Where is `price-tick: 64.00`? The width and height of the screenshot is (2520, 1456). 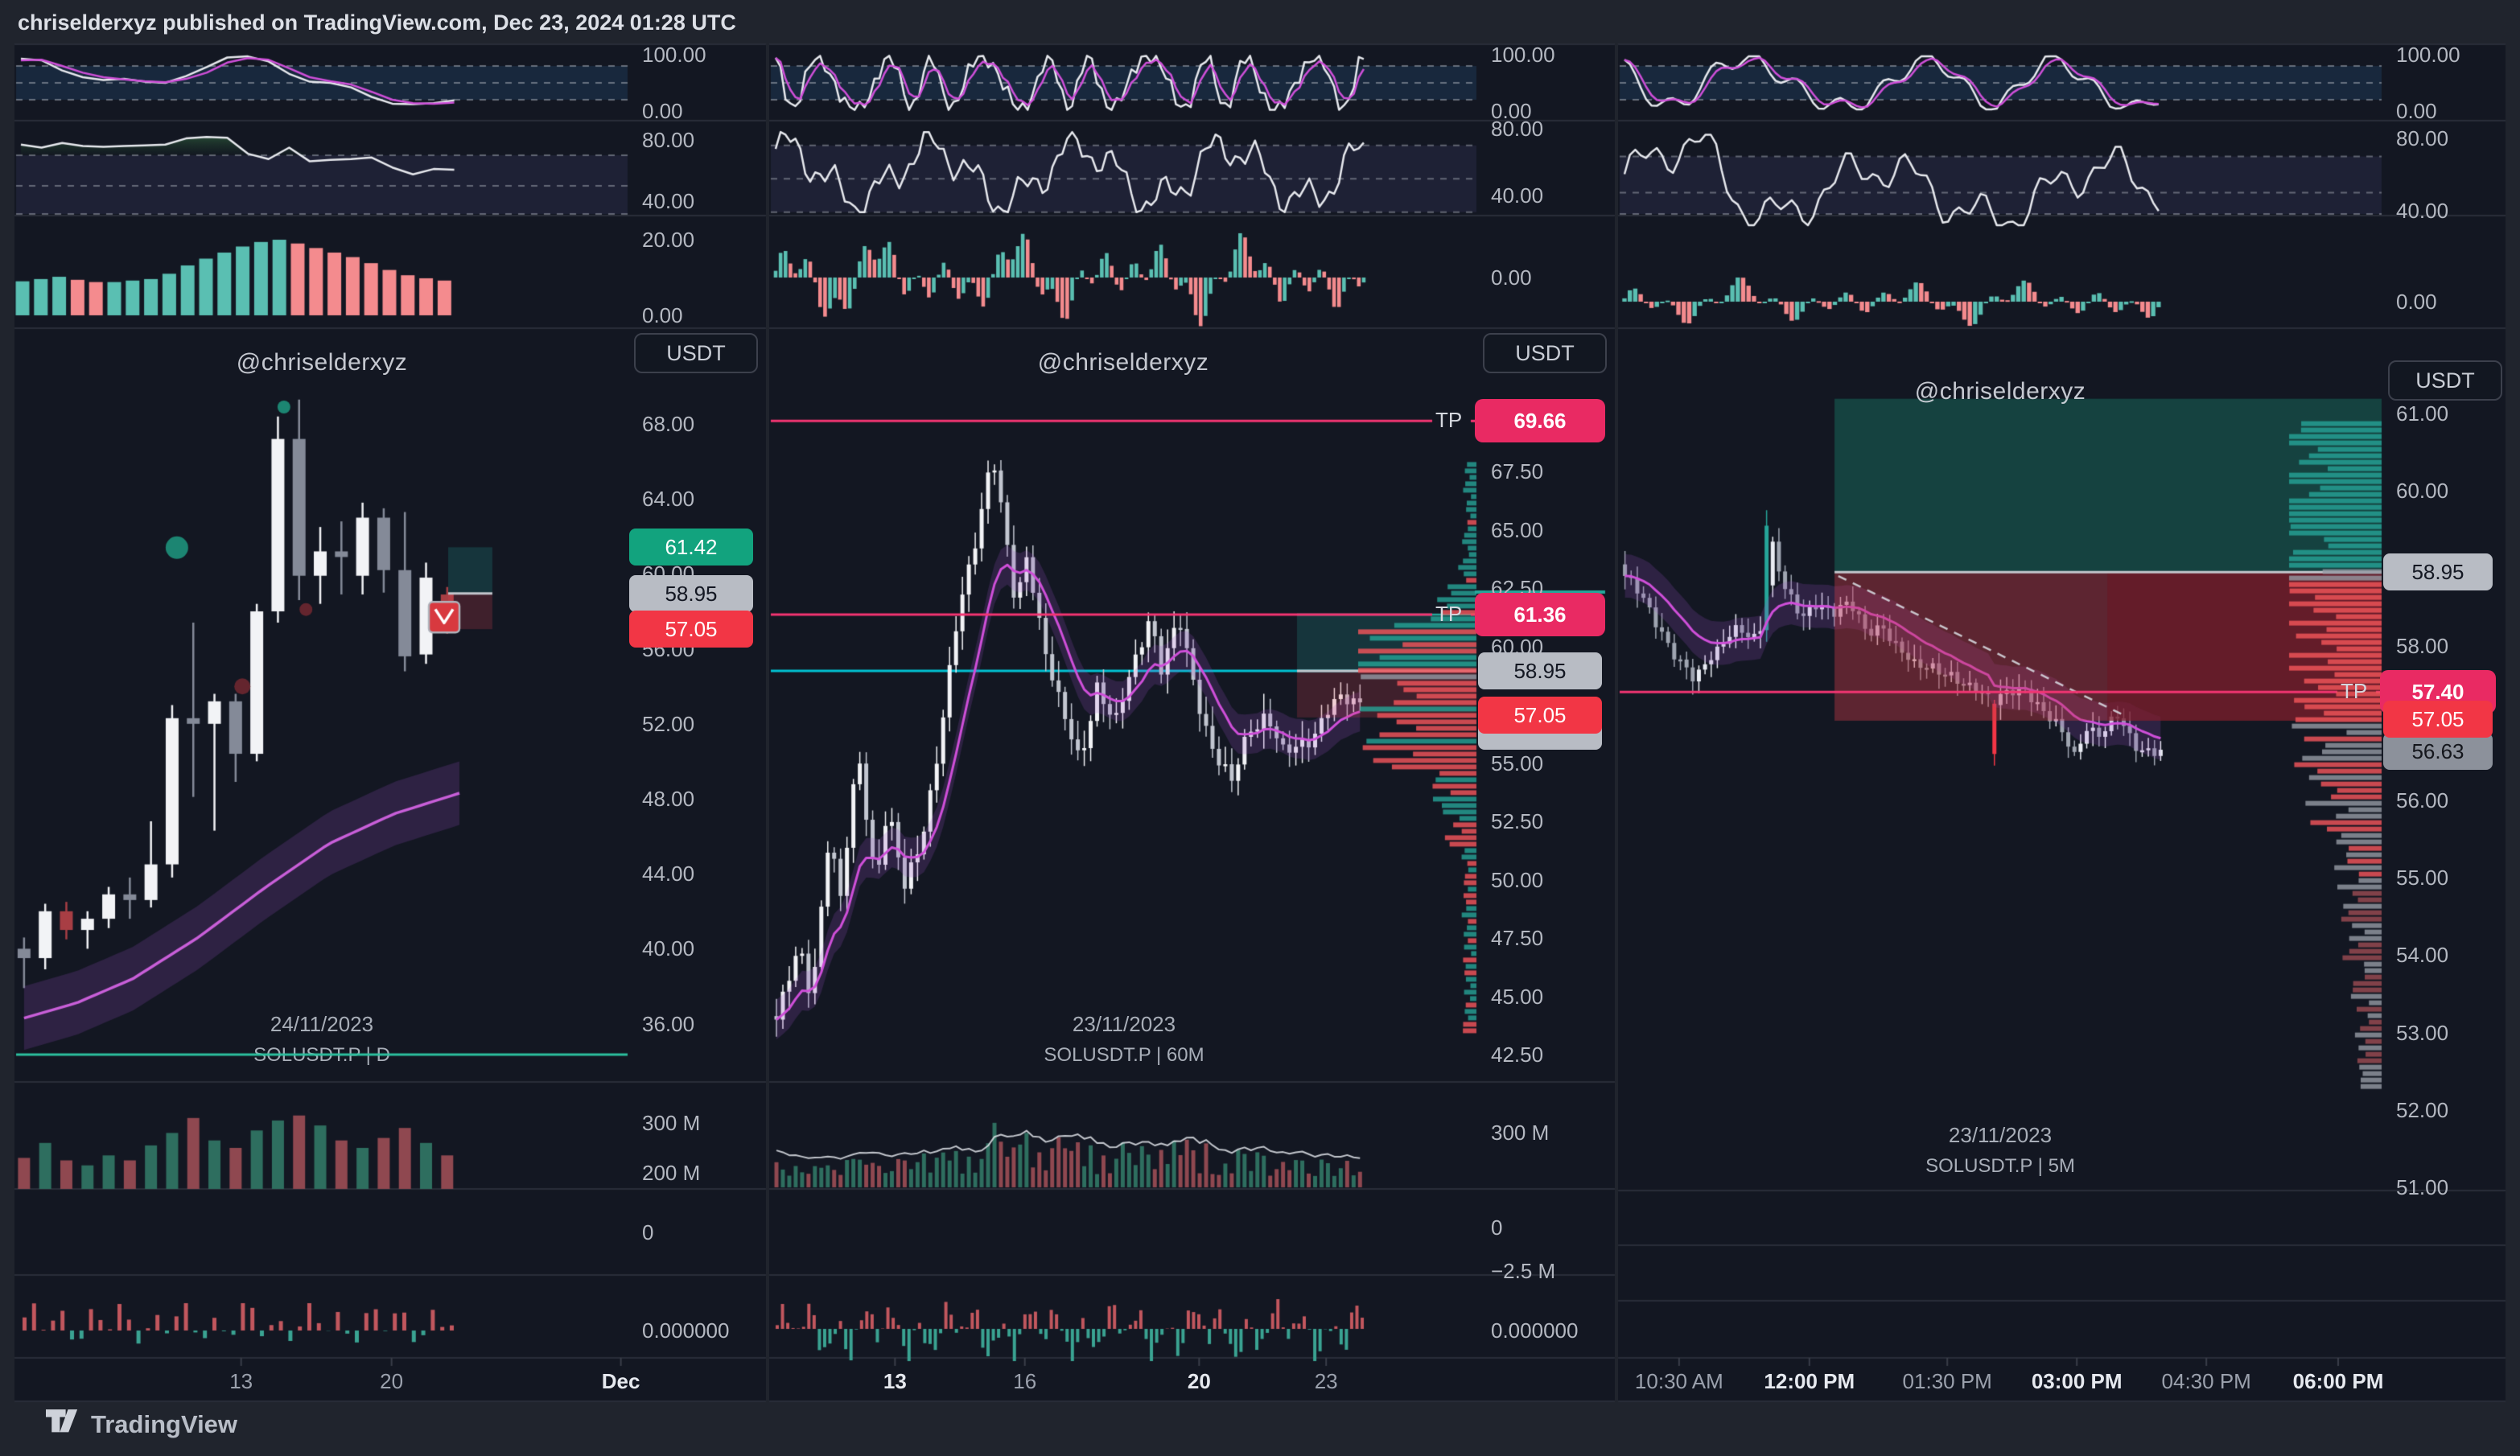
price-tick: 64.00 is located at coordinates (668, 499).